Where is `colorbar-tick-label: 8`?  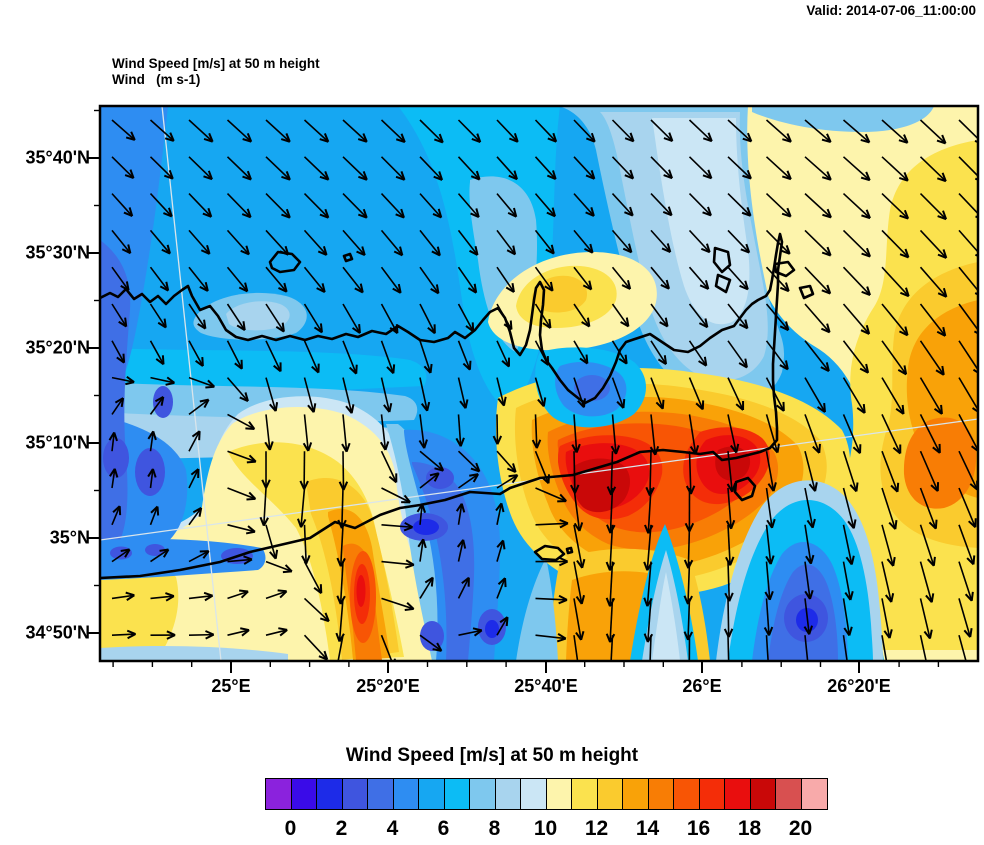 colorbar-tick-label: 8 is located at coordinates (494, 828).